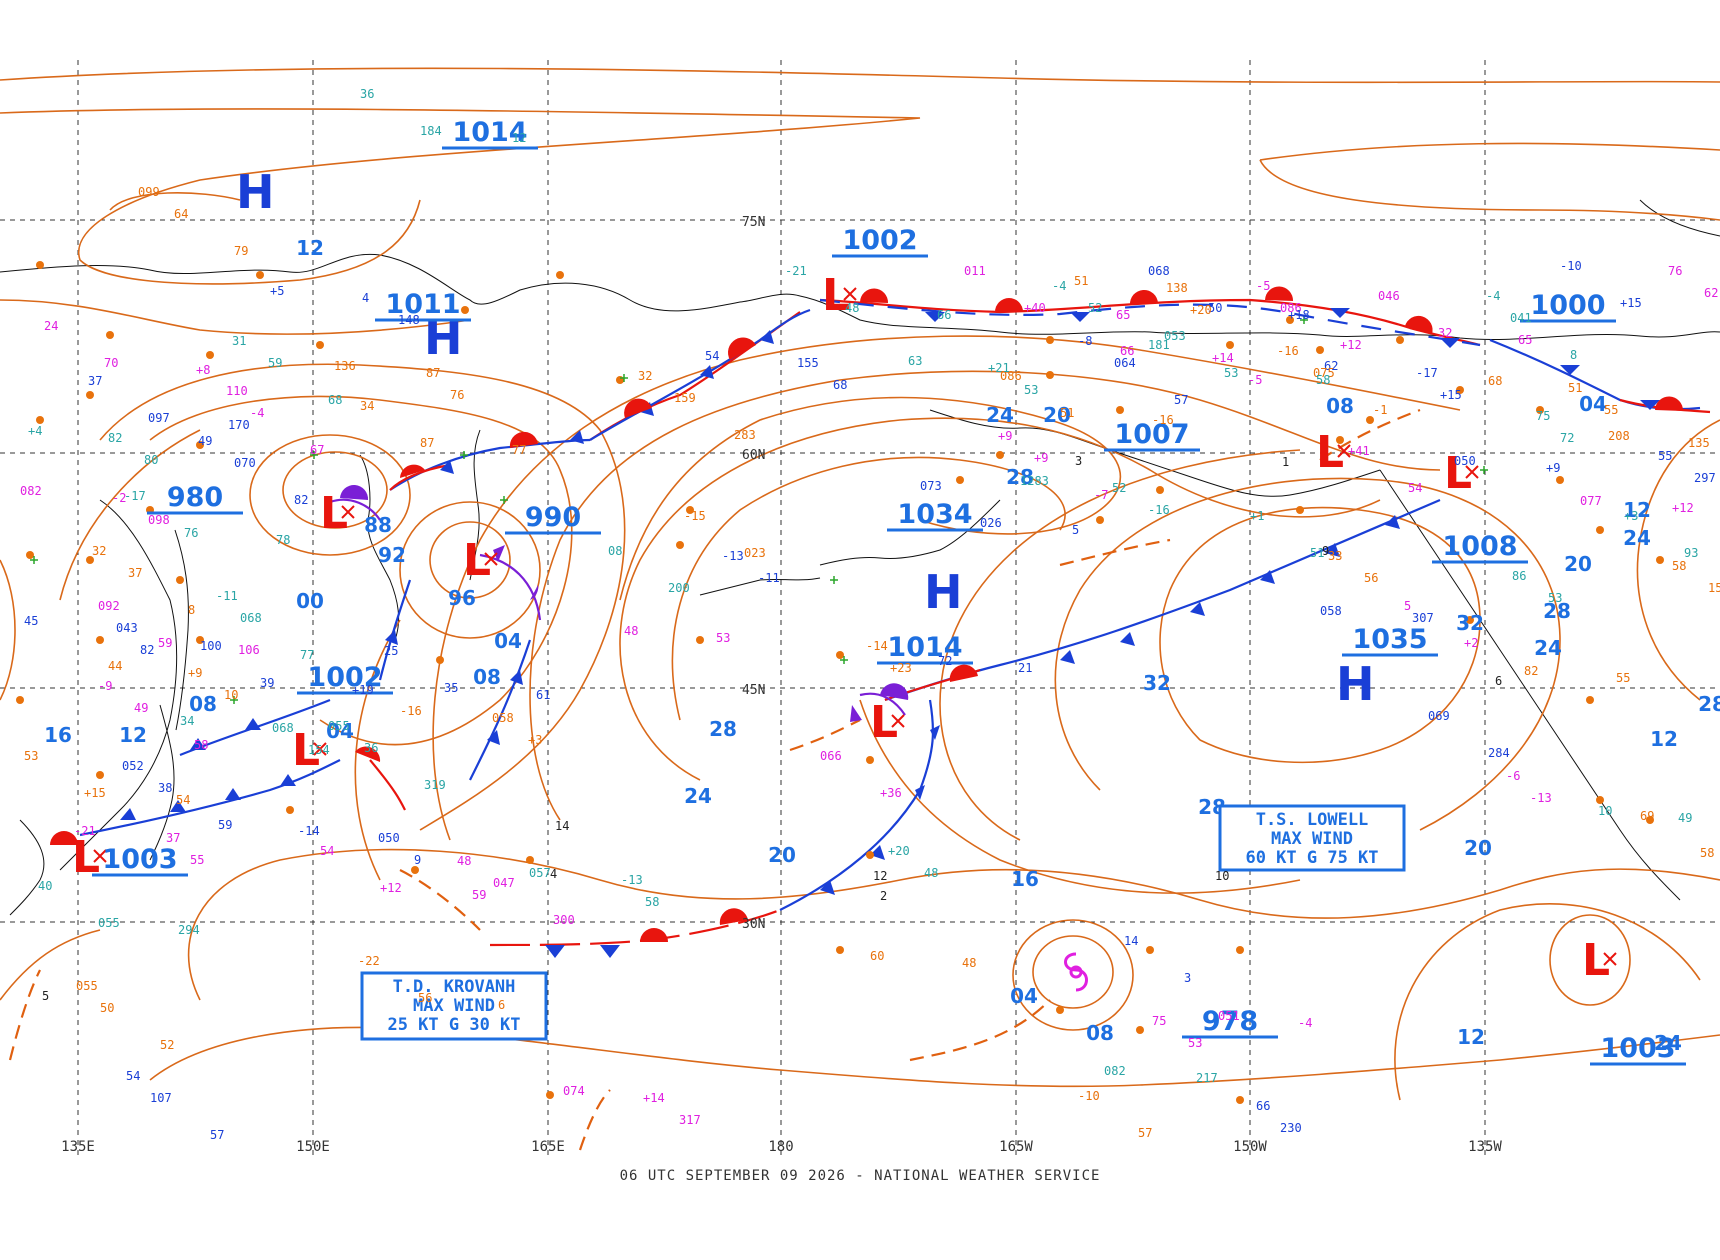 This screenshot has width=1720, height=1260. I want to click on station-observation-value: 67, so click(317, 450).